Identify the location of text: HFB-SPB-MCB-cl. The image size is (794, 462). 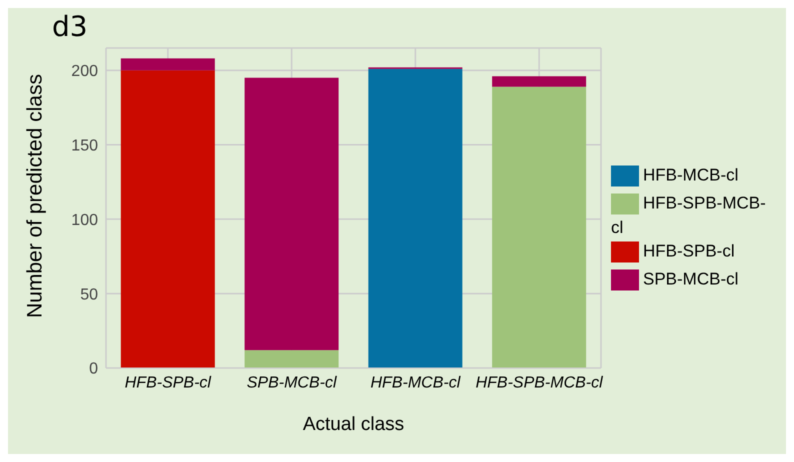
(688, 215).